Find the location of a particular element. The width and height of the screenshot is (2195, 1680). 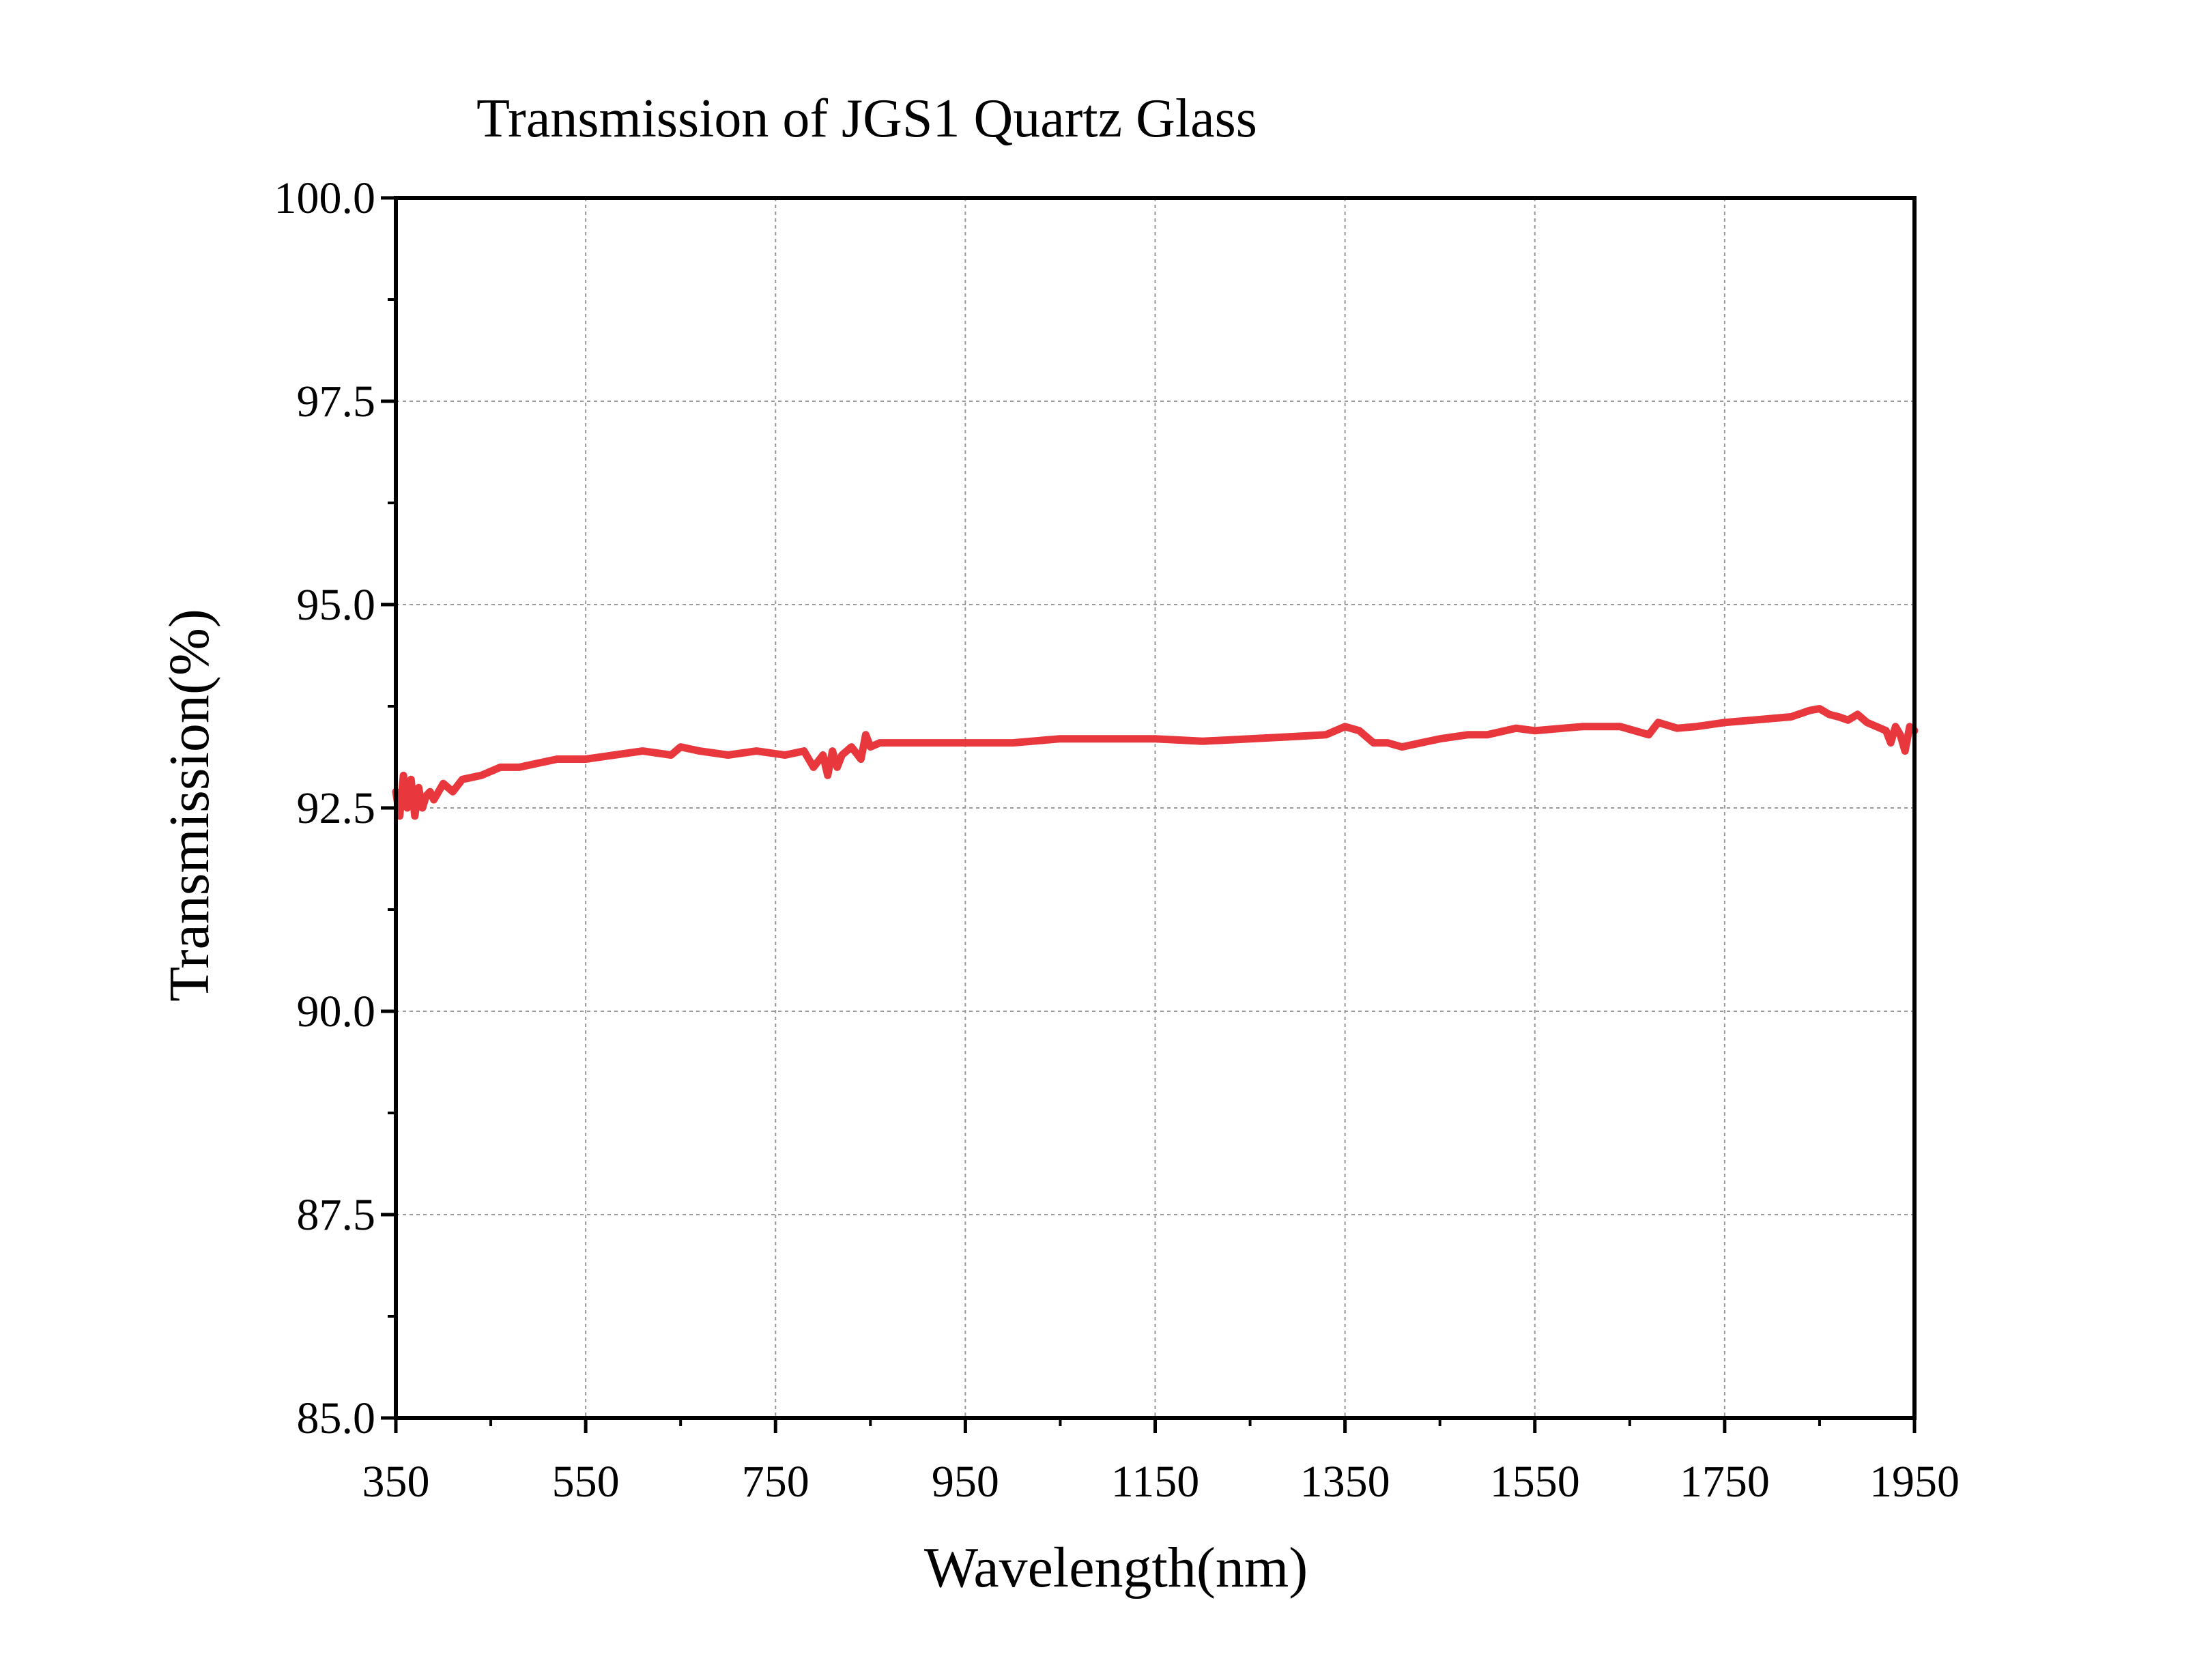

y-tick-label: 85.0 is located at coordinates (336, 1418).